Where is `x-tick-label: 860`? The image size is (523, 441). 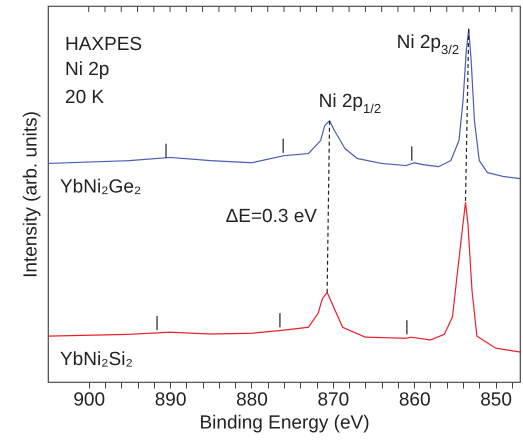 x-tick-label: 860 is located at coordinates (414, 400).